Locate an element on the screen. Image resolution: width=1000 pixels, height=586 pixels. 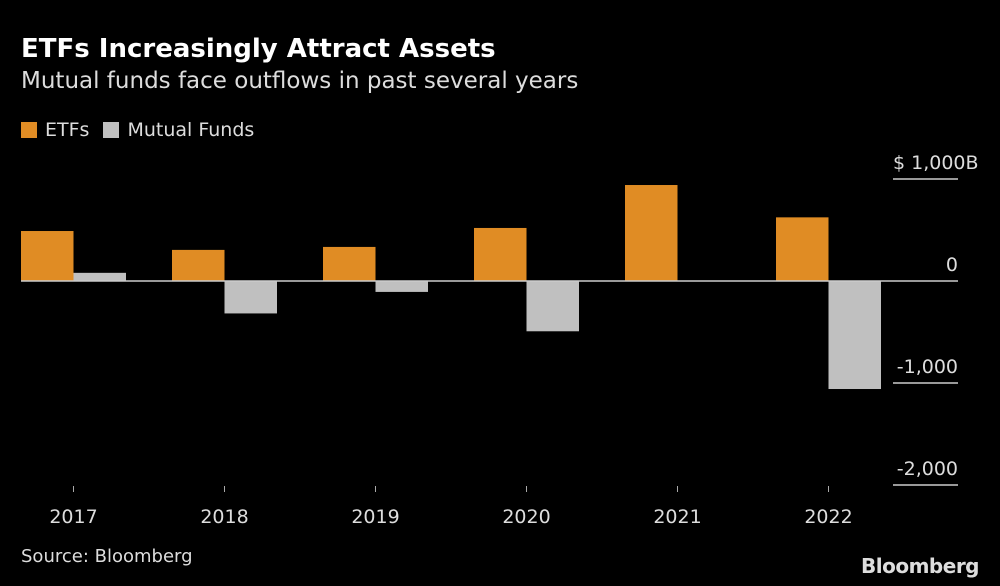
bar-mutual-funds-2019 is located at coordinates (401, 286).